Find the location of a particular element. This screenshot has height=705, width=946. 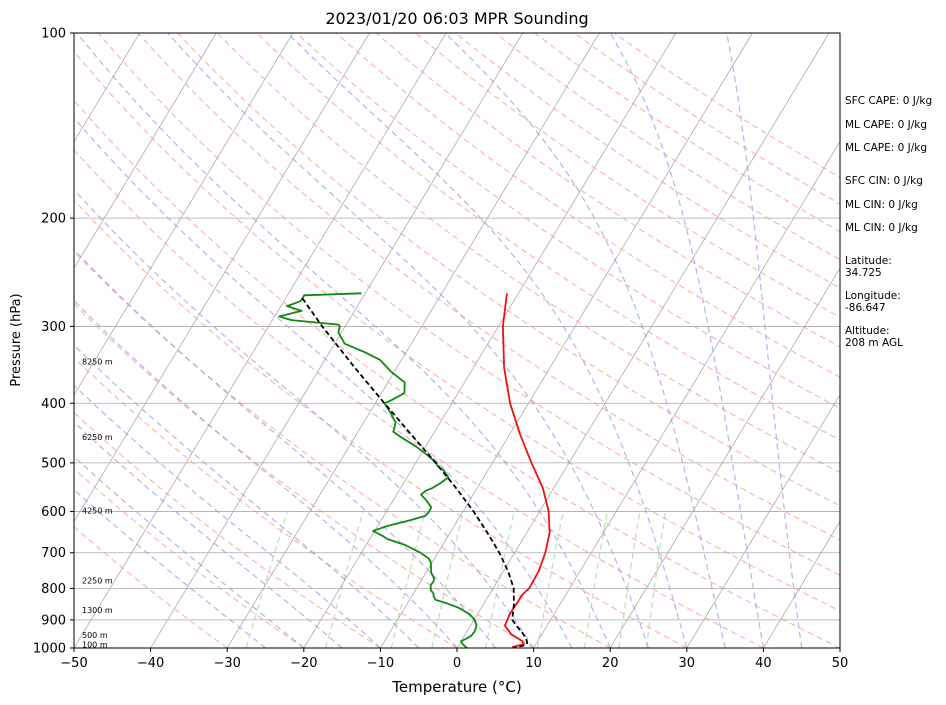

altitude-marker: 500 m is located at coordinates (95, 635).